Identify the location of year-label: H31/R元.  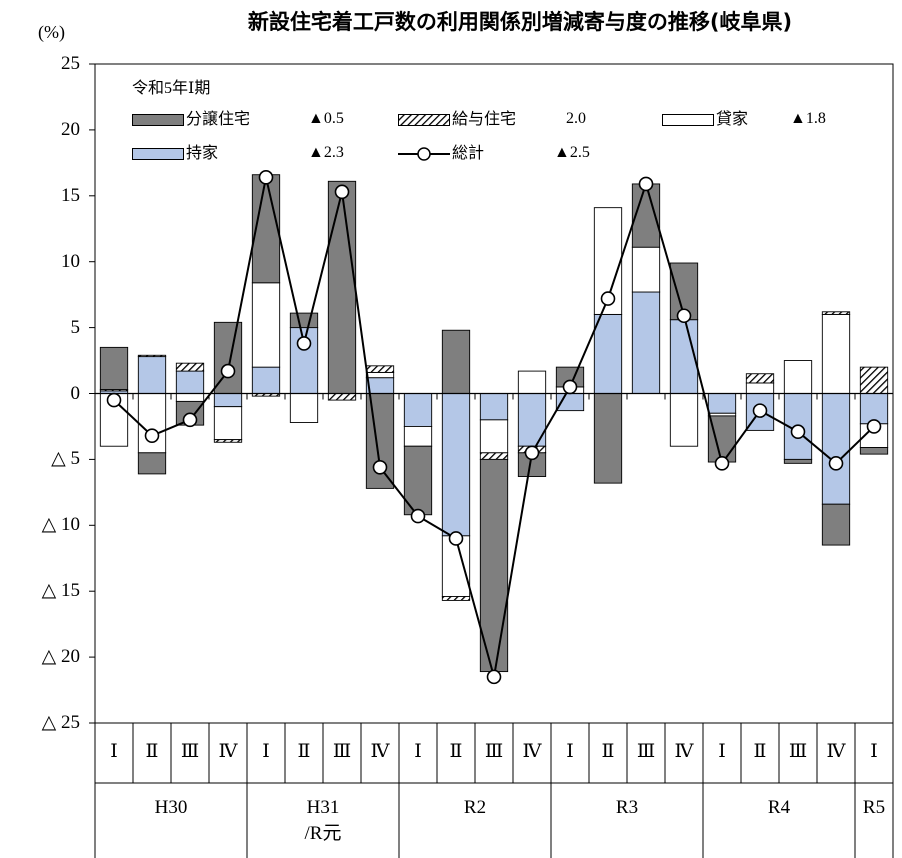
(323, 820).